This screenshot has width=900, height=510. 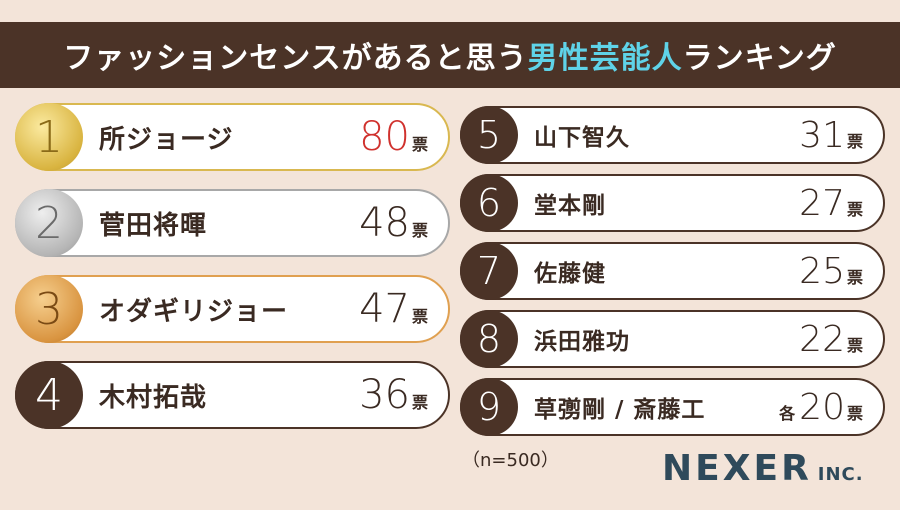 I want to click on rank-badge: 7, so click(x=489, y=271).